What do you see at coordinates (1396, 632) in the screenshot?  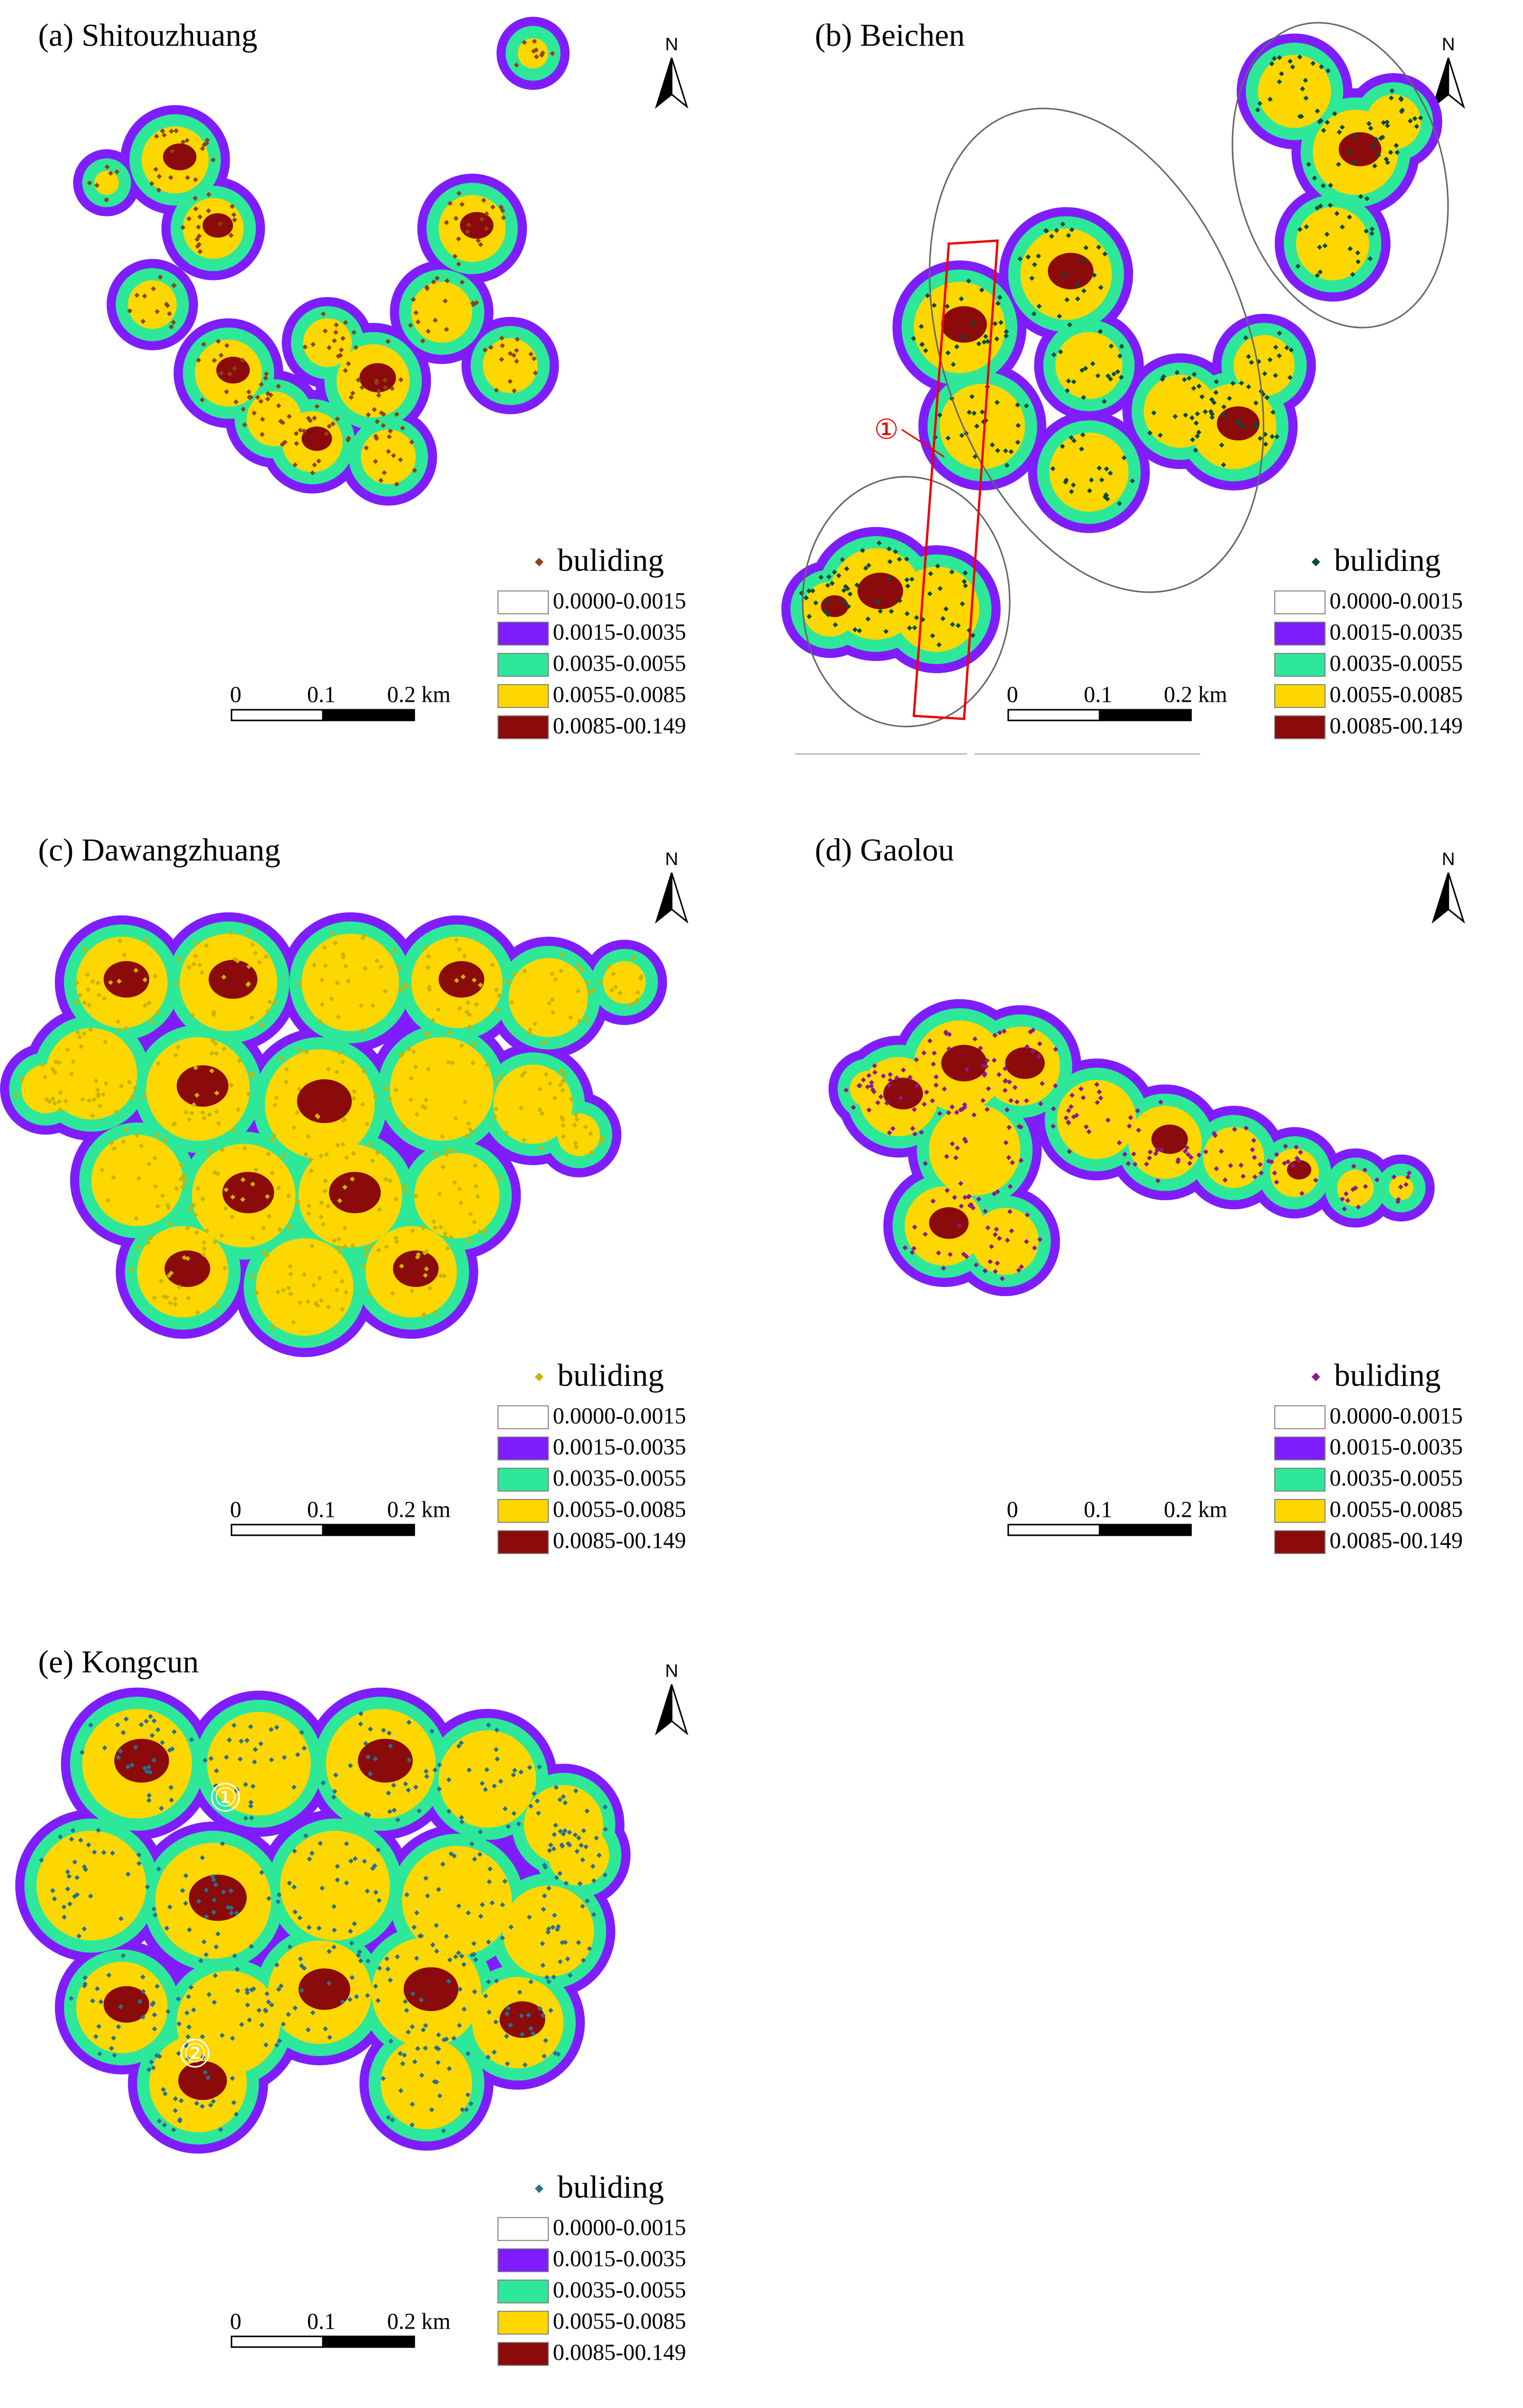 I see `legend-label: 0.0015-0.0035` at bounding box center [1396, 632].